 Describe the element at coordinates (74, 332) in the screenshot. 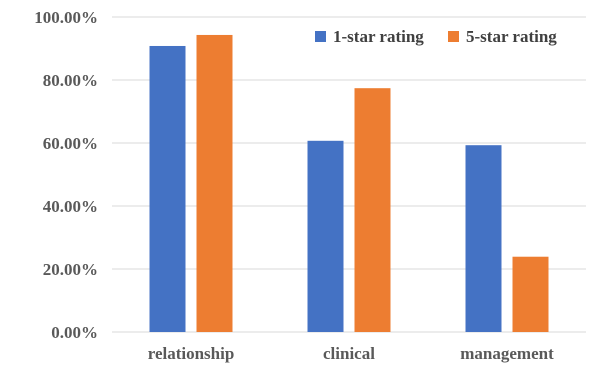

I see `y-tick-label: 0.00%` at that location.